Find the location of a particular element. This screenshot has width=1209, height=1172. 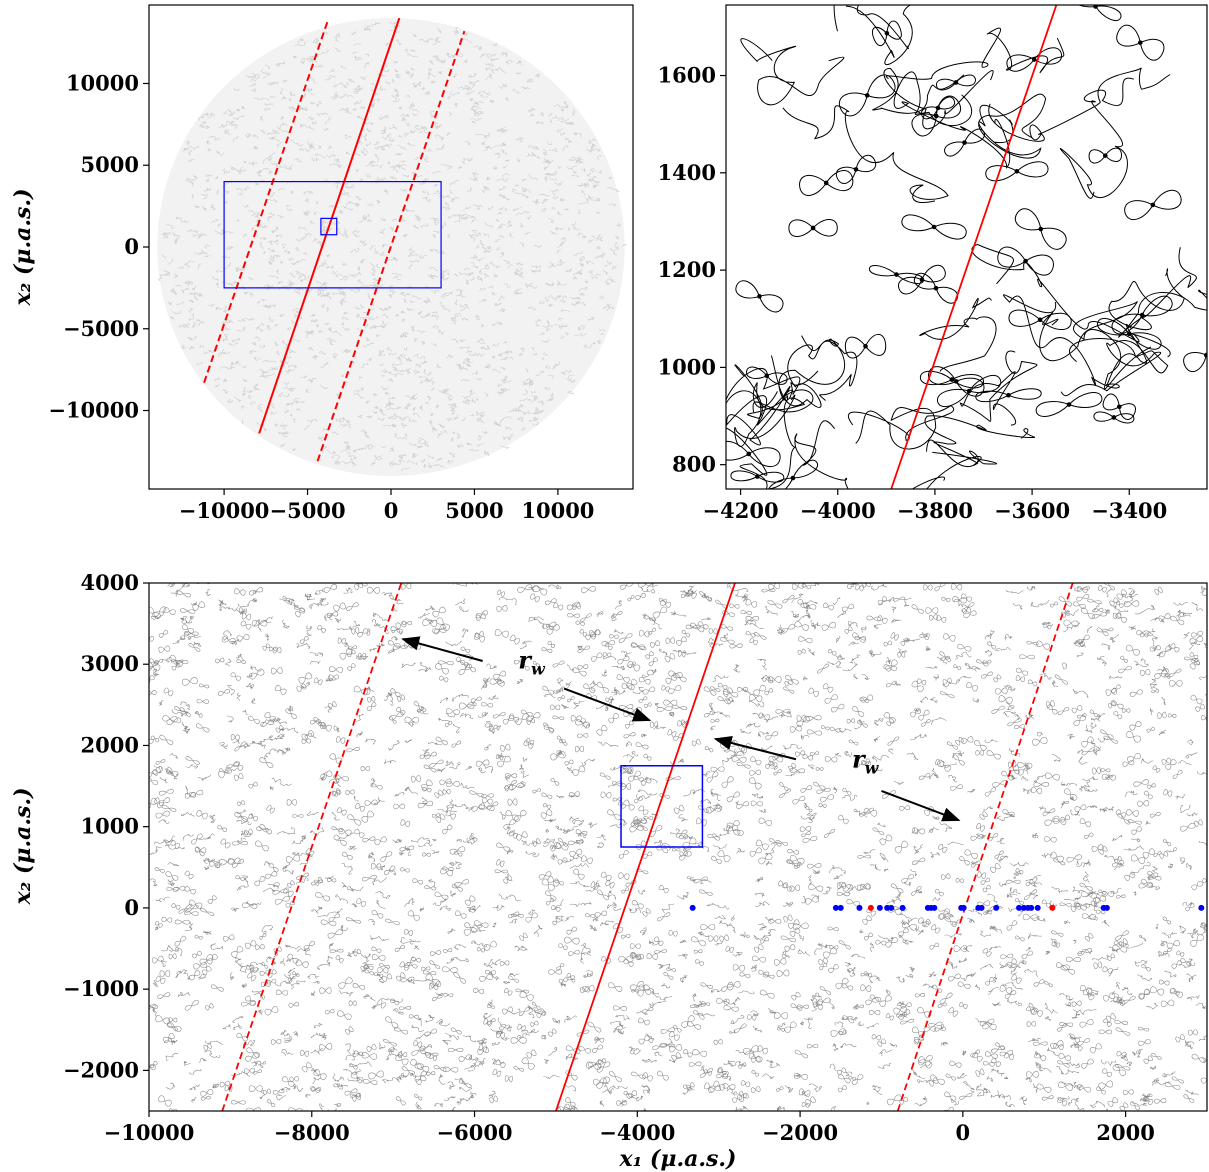

A-x-tick-label-3: 5000 is located at coordinates (474, 510).